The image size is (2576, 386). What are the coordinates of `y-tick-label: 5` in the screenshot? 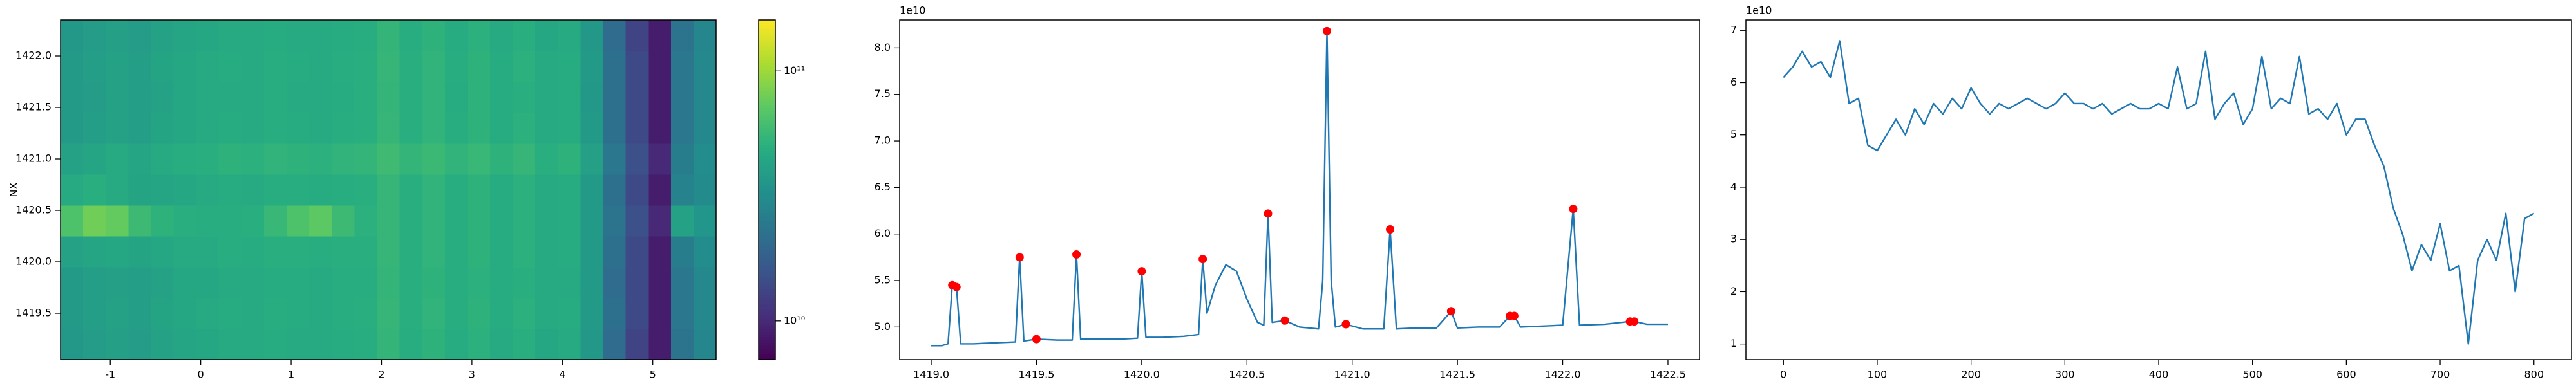 It's located at (1733, 134).